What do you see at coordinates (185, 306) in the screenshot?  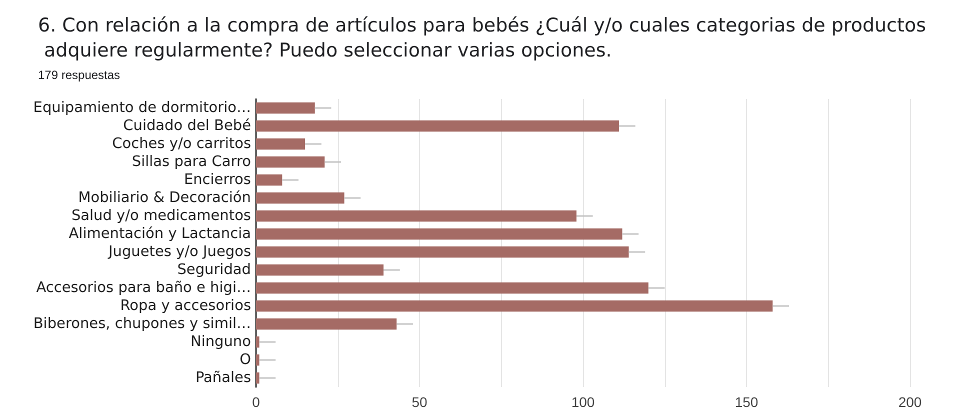 I see `y-tick-label: Ropa y accesorios` at bounding box center [185, 306].